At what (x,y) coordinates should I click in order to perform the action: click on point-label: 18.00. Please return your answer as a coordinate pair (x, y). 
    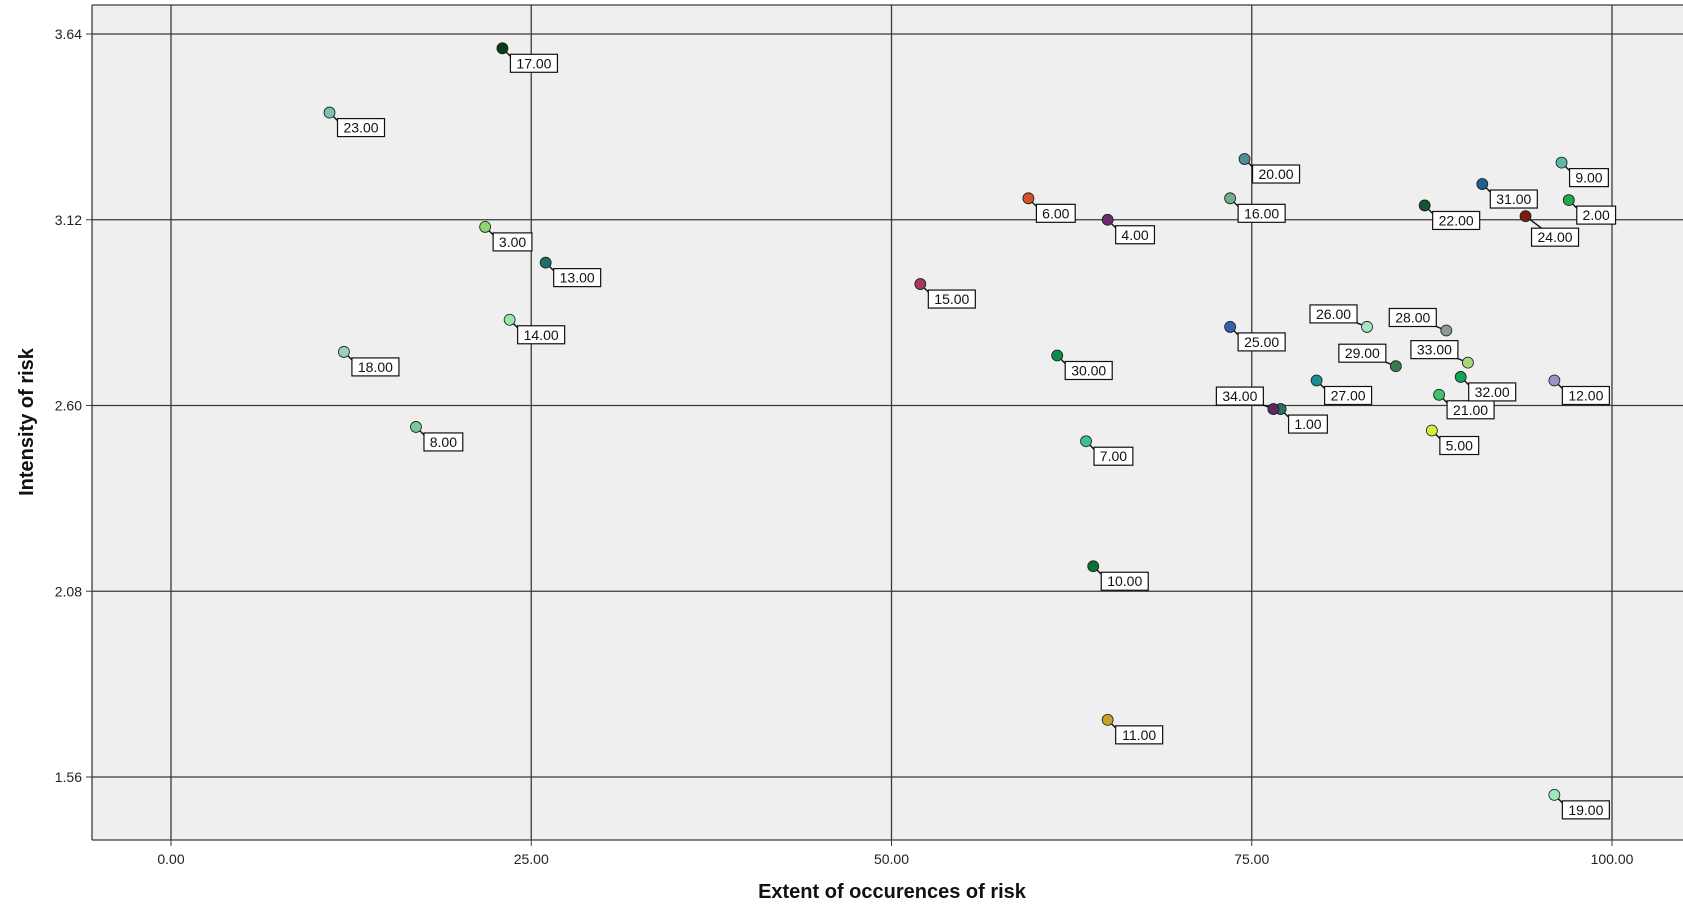
    Looking at the image, I should click on (375, 367).